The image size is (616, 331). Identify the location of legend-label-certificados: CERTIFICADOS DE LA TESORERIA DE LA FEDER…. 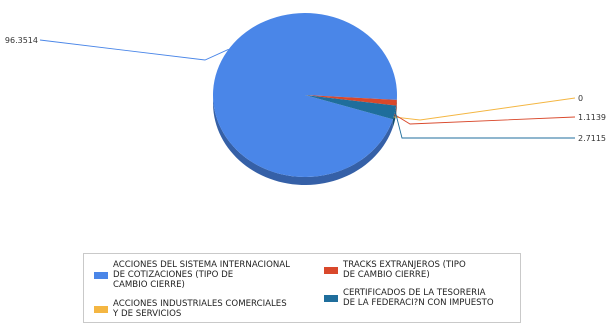
(418, 298).